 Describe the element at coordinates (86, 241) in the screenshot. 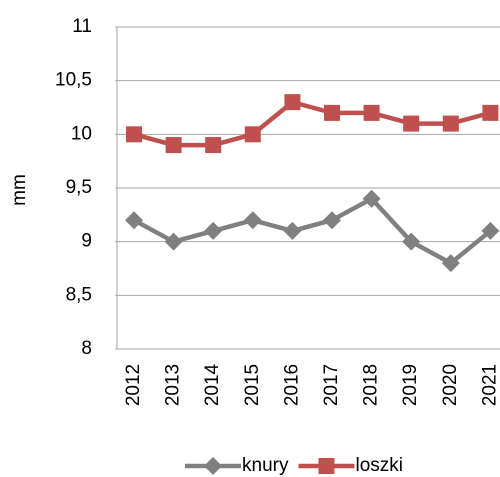

I see `y-tick-label: 9` at that location.